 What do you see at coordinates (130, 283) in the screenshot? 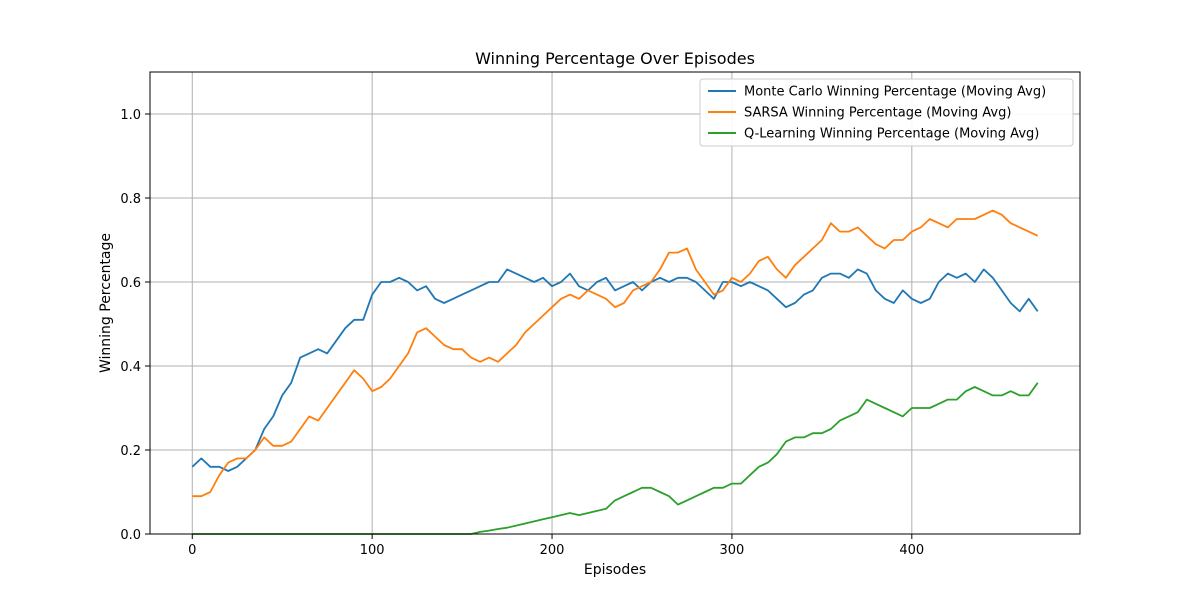
I see `y-tick-label: 0.6` at bounding box center [130, 283].